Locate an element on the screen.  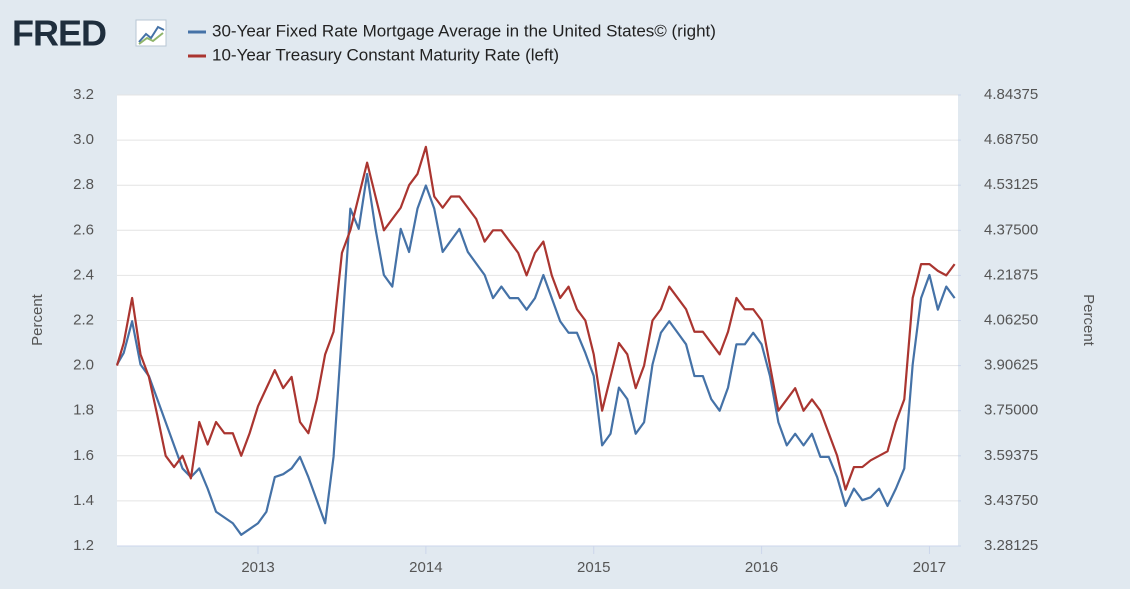
y2-tick-label: 3.59375 is located at coordinates (1011, 455).